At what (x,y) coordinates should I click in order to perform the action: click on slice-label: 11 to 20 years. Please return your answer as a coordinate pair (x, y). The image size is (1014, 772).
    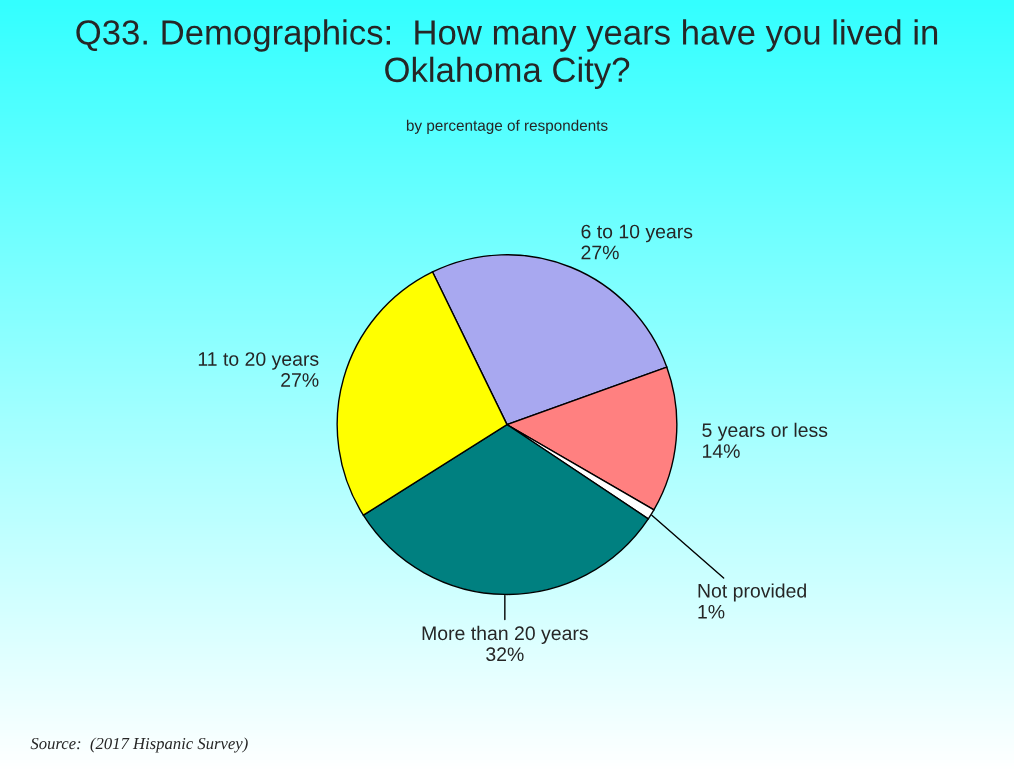
    Looking at the image, I should click on (258, 361).